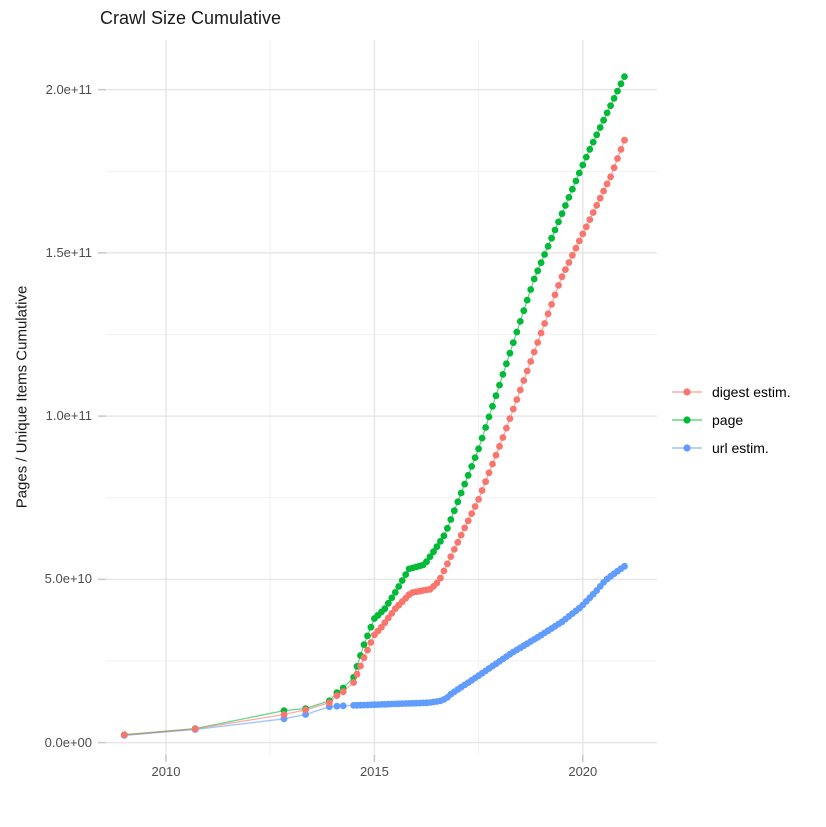 Image resolution: width=826 pixels, height=827 pixels. What do you see at coordinates (191, 18) in the screenshot?
I see `chart-title: Crawl Size Cumulative` at bounding box center [191, 18].